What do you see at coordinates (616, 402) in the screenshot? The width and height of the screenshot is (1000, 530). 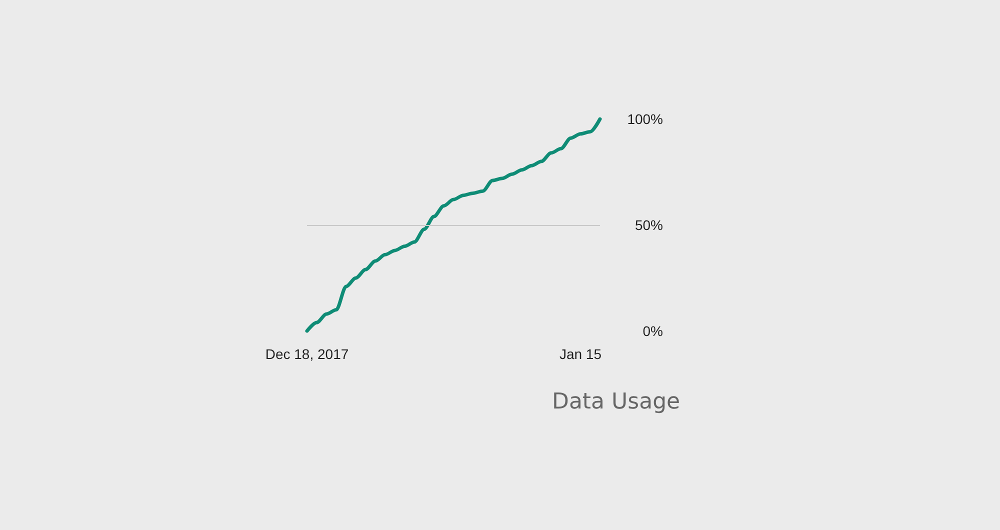 I see `text: Data Usage` at bounding box center [616, 402].